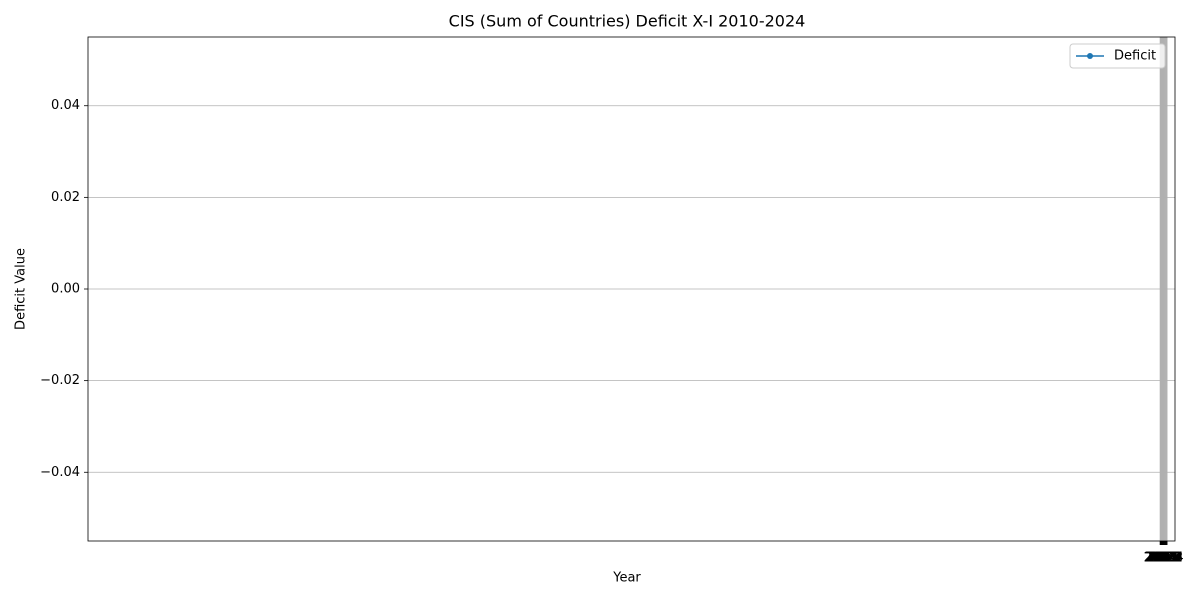 The image size is (1200, 600). I want to click on x-axis-label: Year, so click(626, 578).